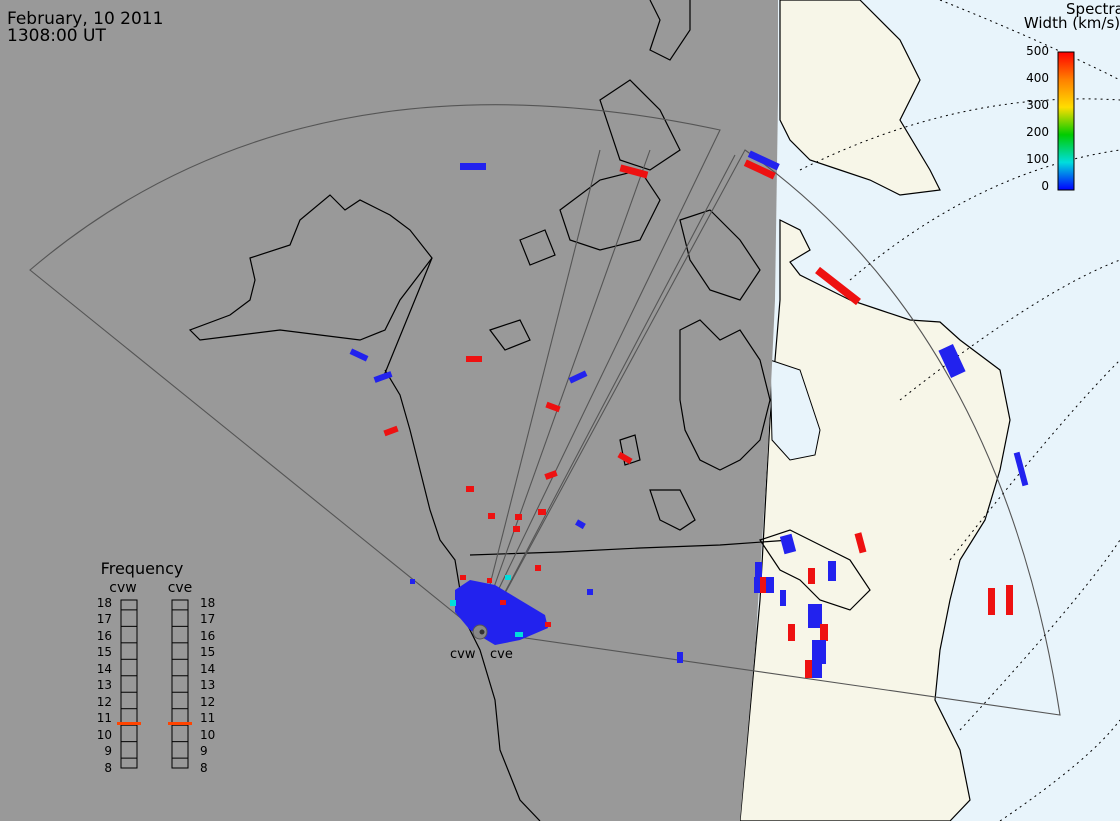 The image size is (1120, 821). I want to click on date-label: February, 10 2011, so click(85, 19).